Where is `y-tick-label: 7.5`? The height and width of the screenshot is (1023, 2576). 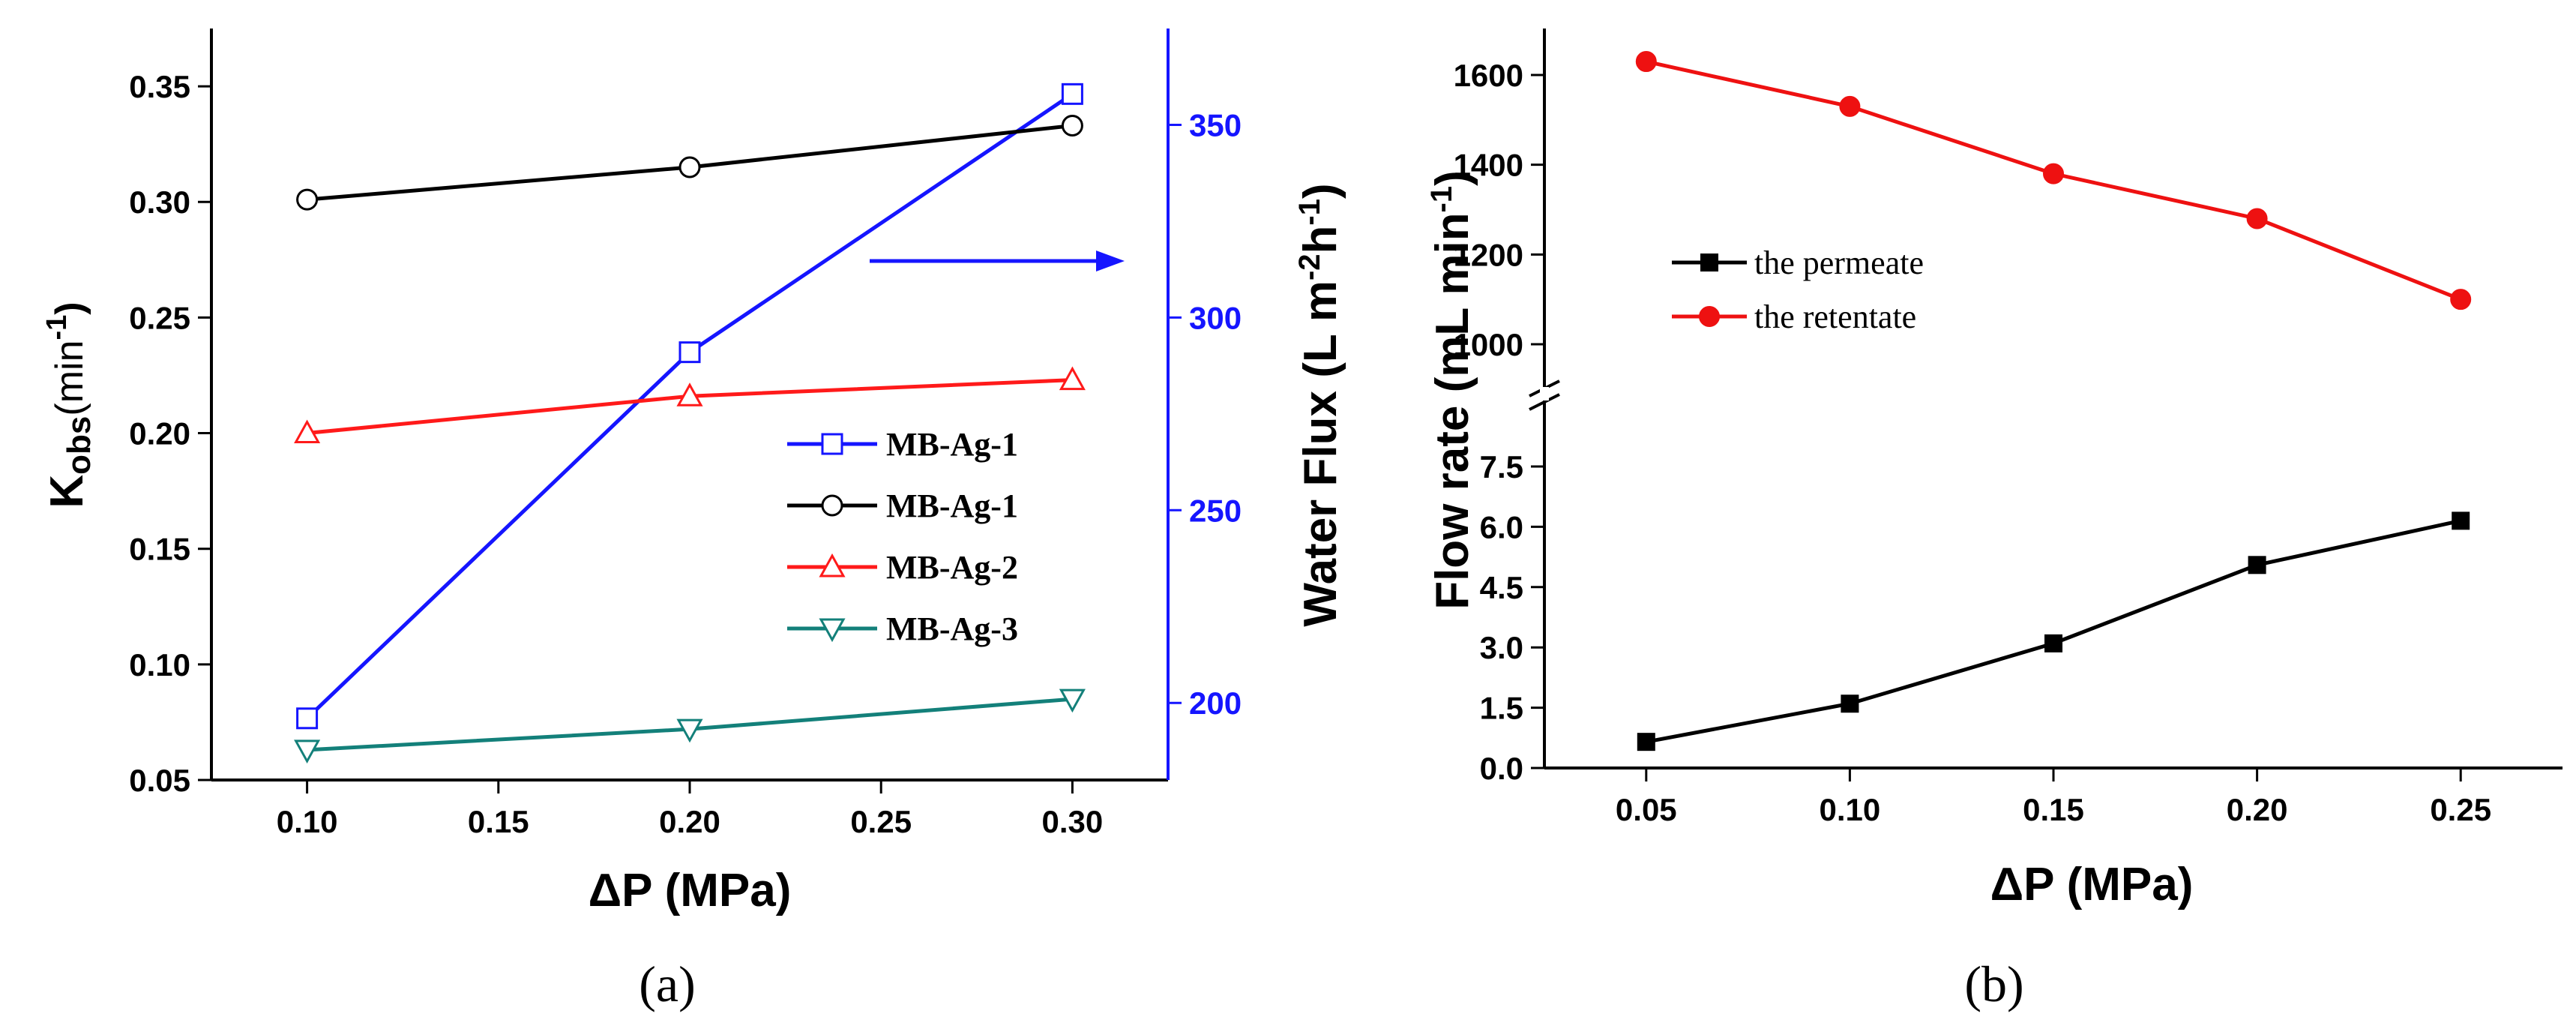 y-tick-label: 7.5 is located at coordinates (1502, 466).